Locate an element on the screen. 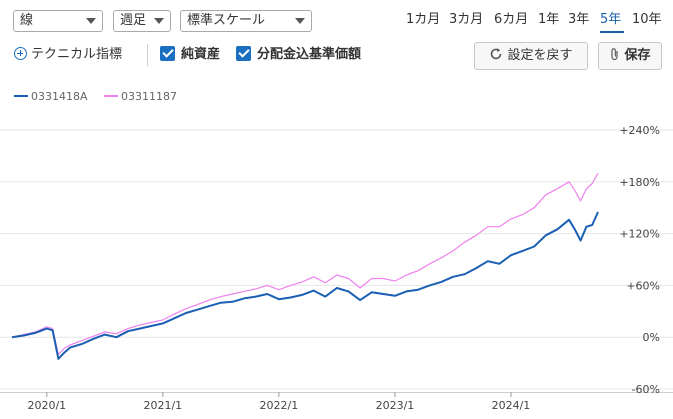 This screenshot has height=419, width=673. net-assets-label: 純資産 is located at coordinates (201, 54).